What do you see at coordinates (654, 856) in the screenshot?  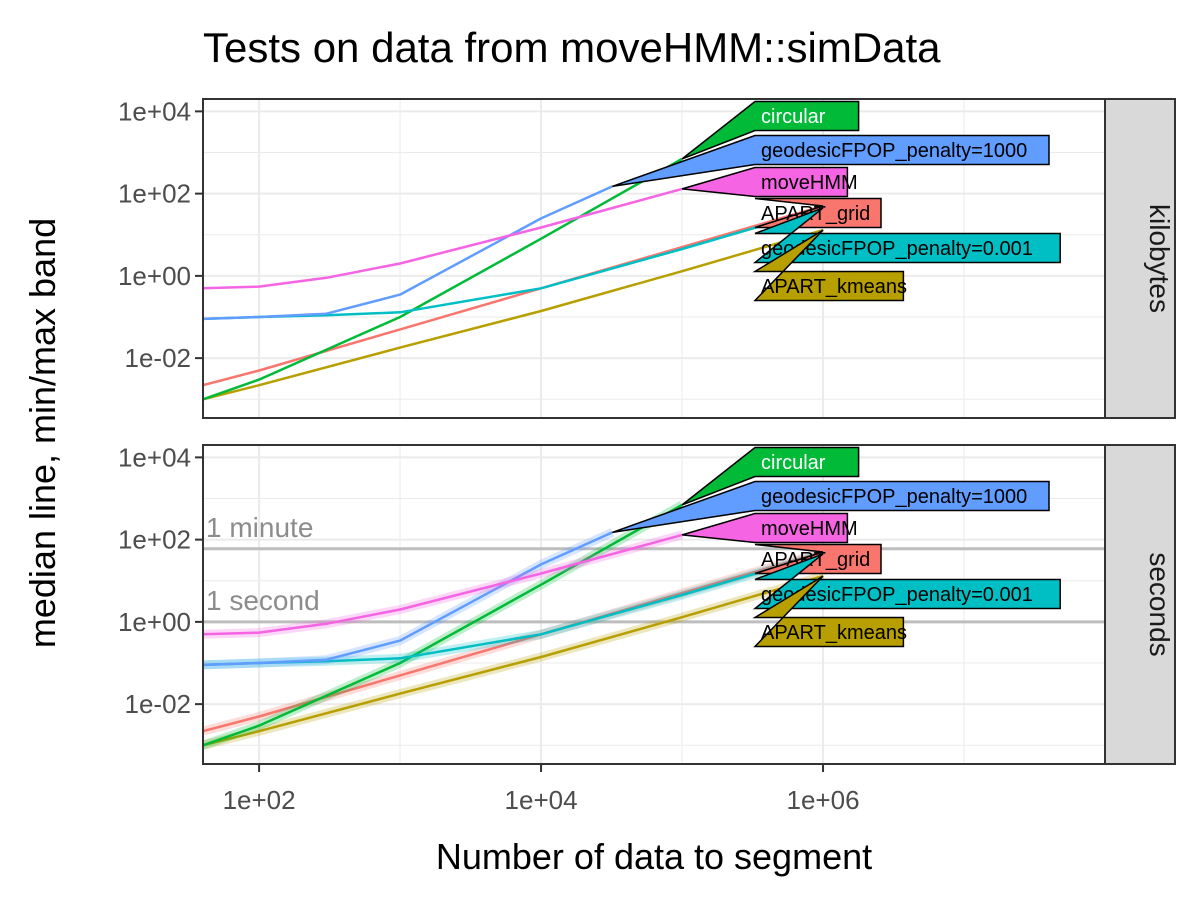 I see `x-axis-title: Number of data to segment` at bounding box center [654, 856].